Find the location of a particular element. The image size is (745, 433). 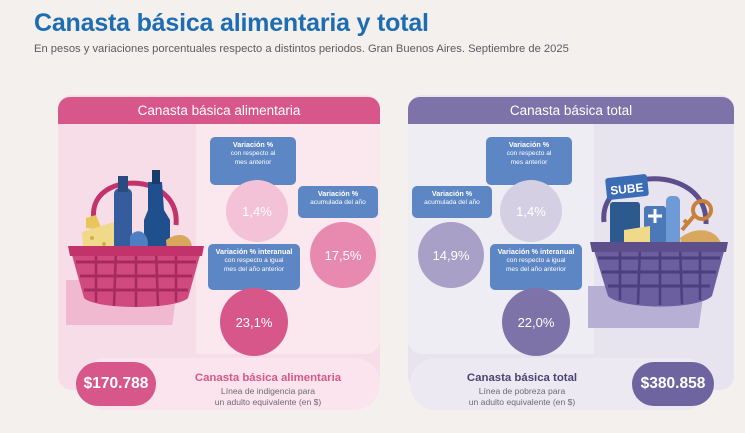

cbt-var-mensual-title: Variación % is located at coordinates (529, 144).